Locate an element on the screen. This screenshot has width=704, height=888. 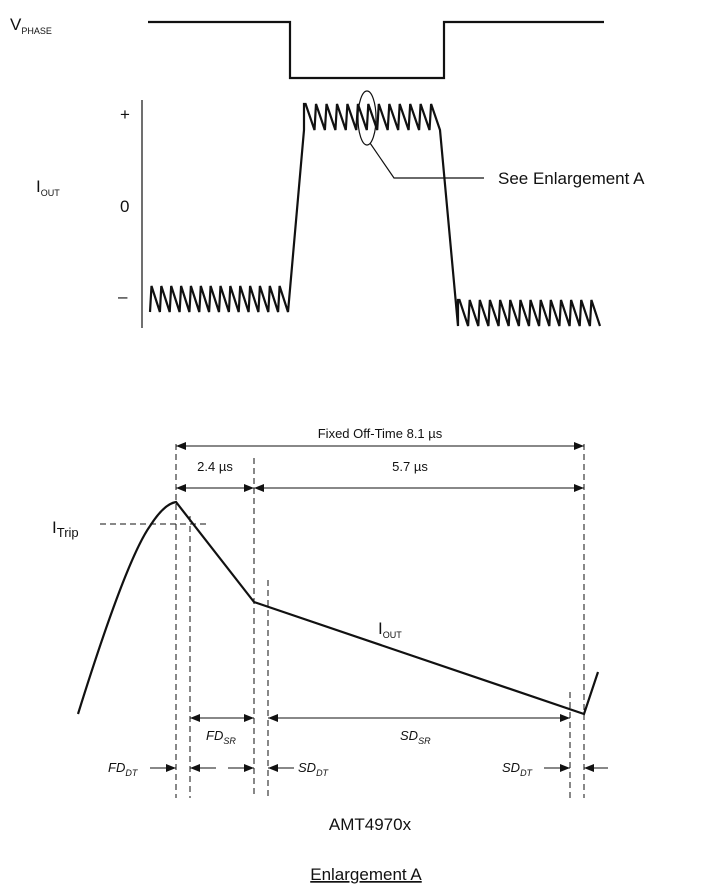
fd-dt-label: FDDT is located at coordinates (123, 769).